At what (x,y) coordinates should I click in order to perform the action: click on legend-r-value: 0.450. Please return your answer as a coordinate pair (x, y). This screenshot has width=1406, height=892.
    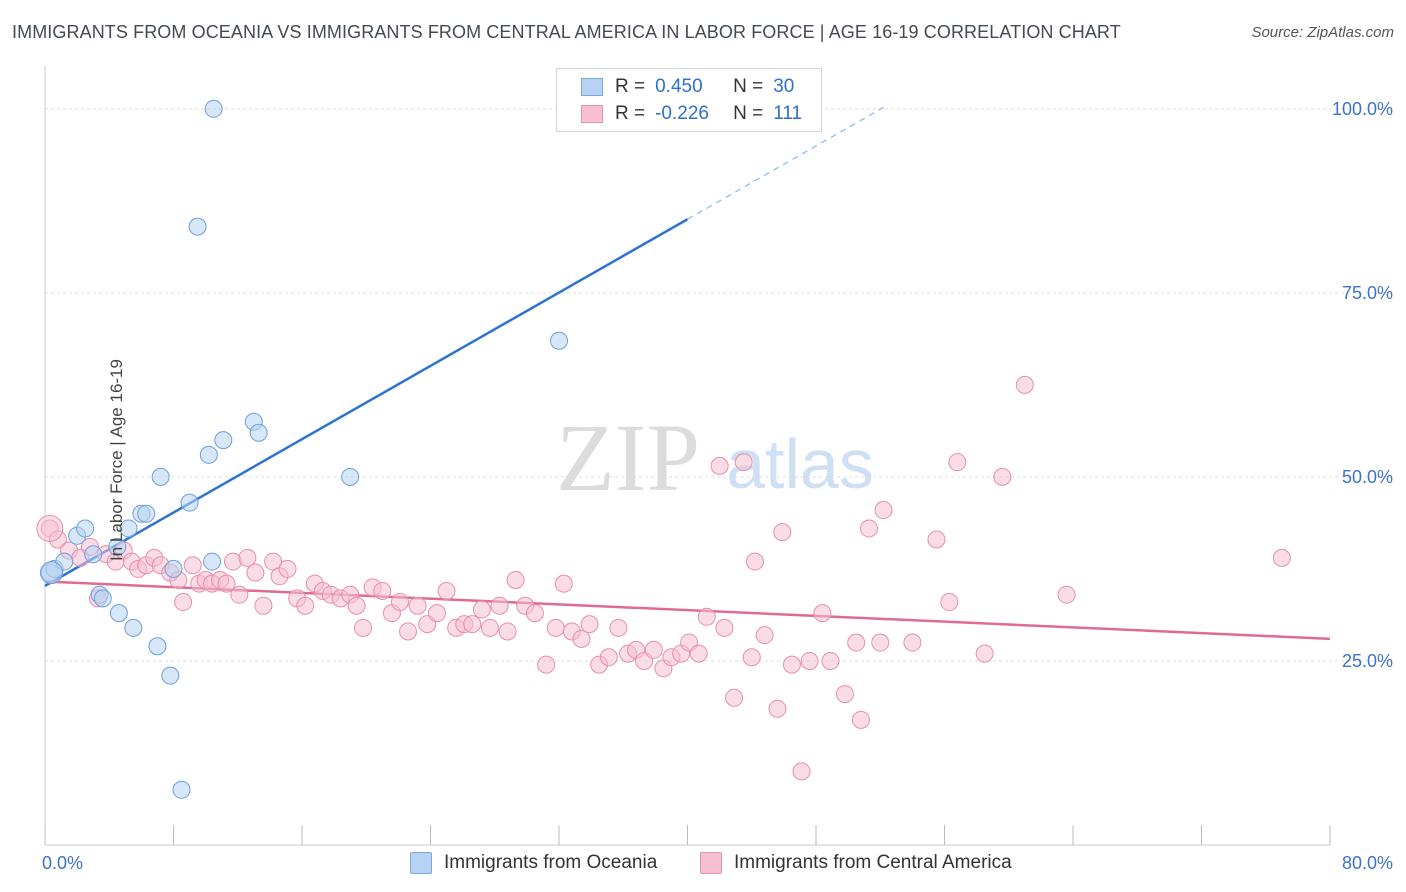
    Looking at the image, I should click on (679, 86).